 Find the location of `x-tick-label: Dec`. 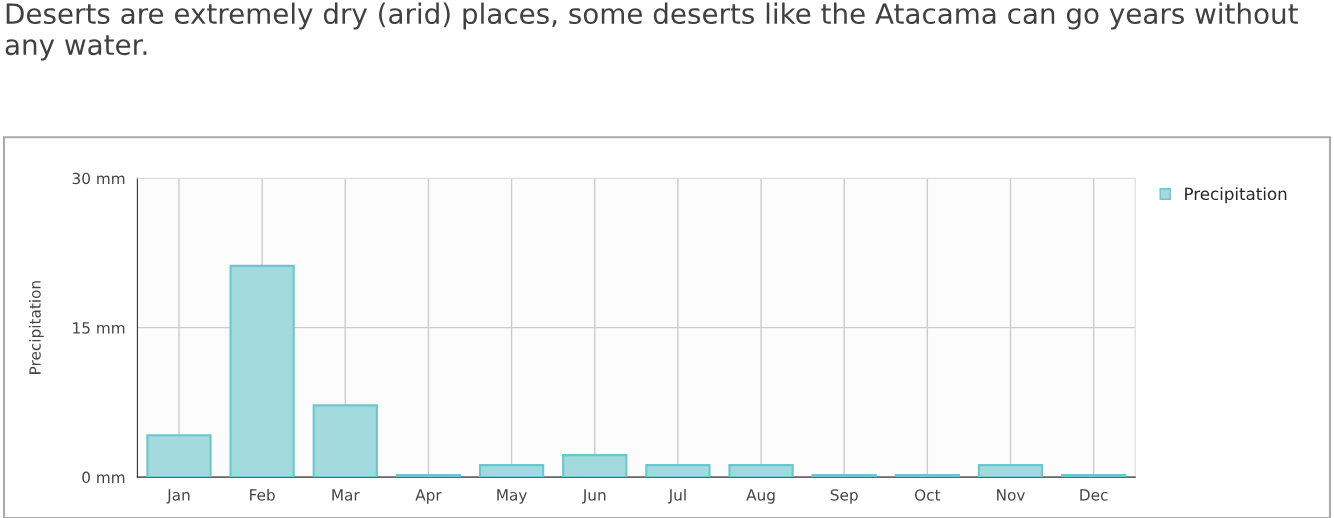

x-tick-label: Dec is located at coordinates (1094, 495).